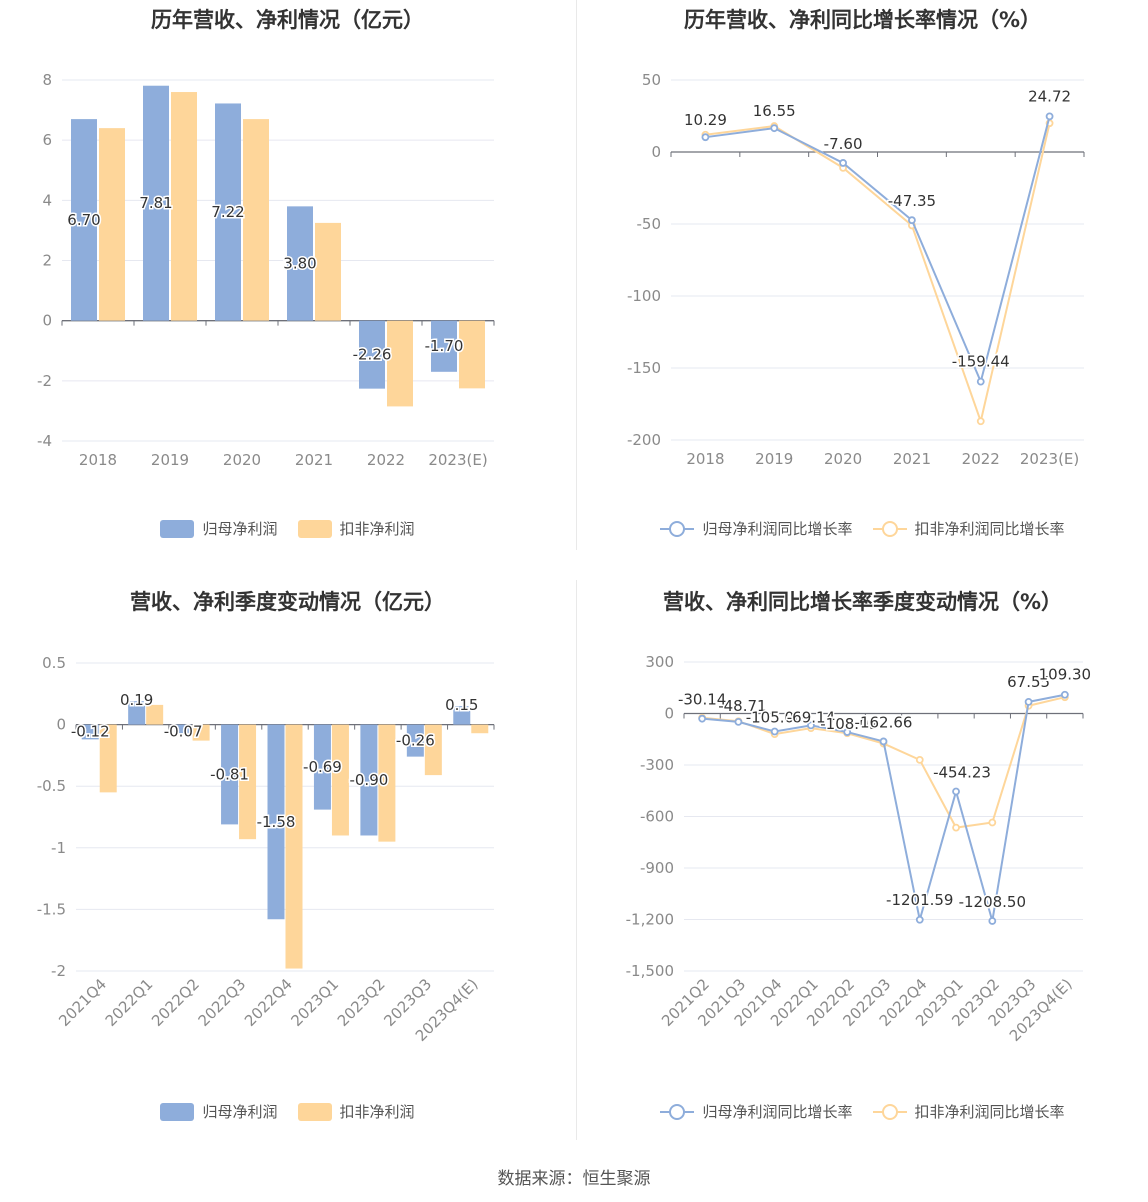 This screenshot has width=1148, height=1202. What do you see at coordinates (372, 355) in the screenshot?
I see `data-label: -2.26` at bounding box center [372, 355].